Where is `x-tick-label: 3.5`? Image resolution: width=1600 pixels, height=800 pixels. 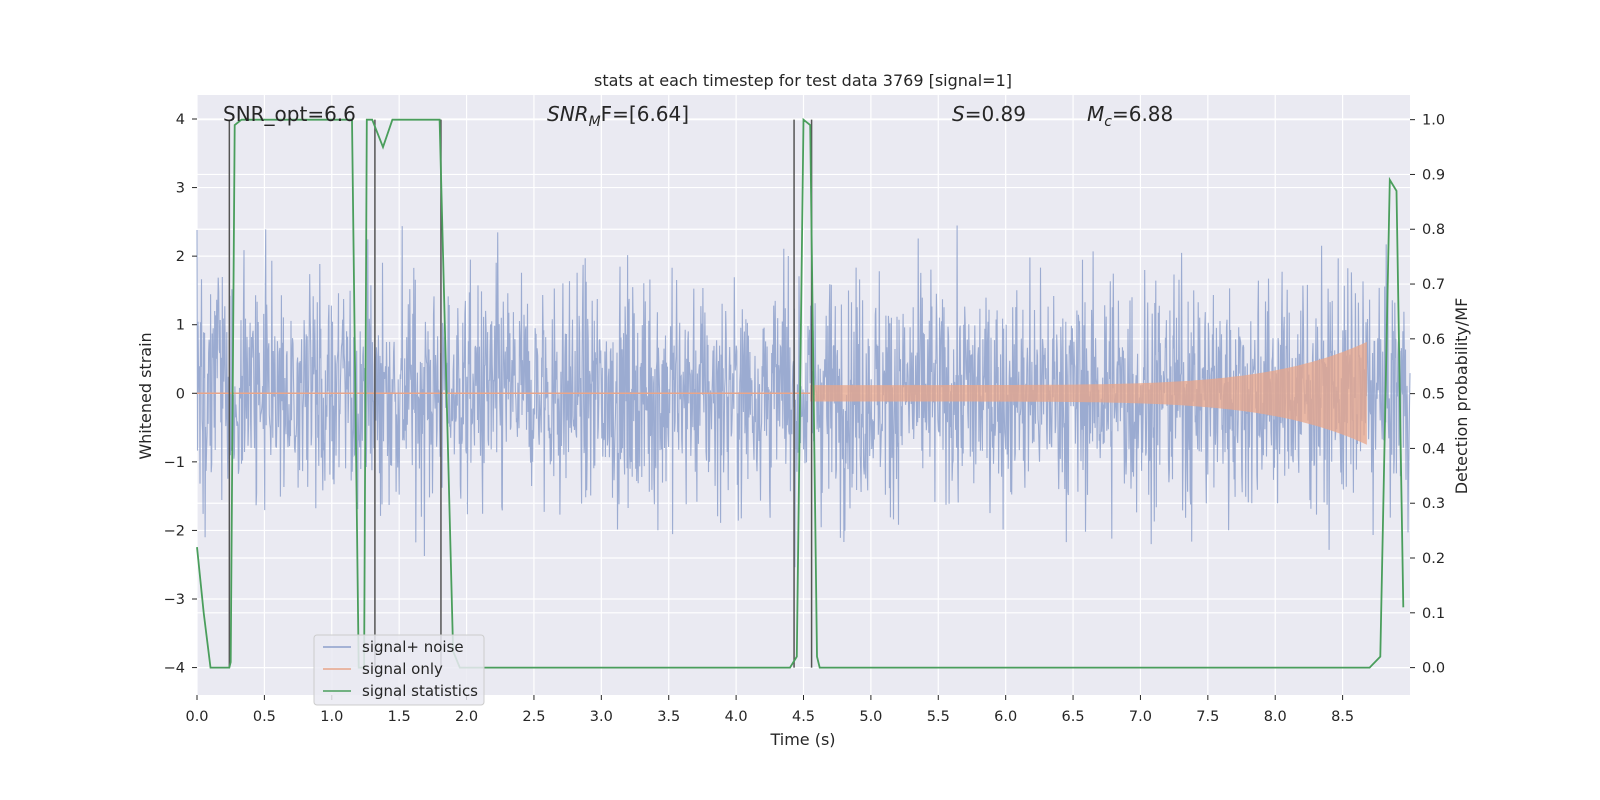
x-tick-label: 3.5 is located at coordinates (668, 717).